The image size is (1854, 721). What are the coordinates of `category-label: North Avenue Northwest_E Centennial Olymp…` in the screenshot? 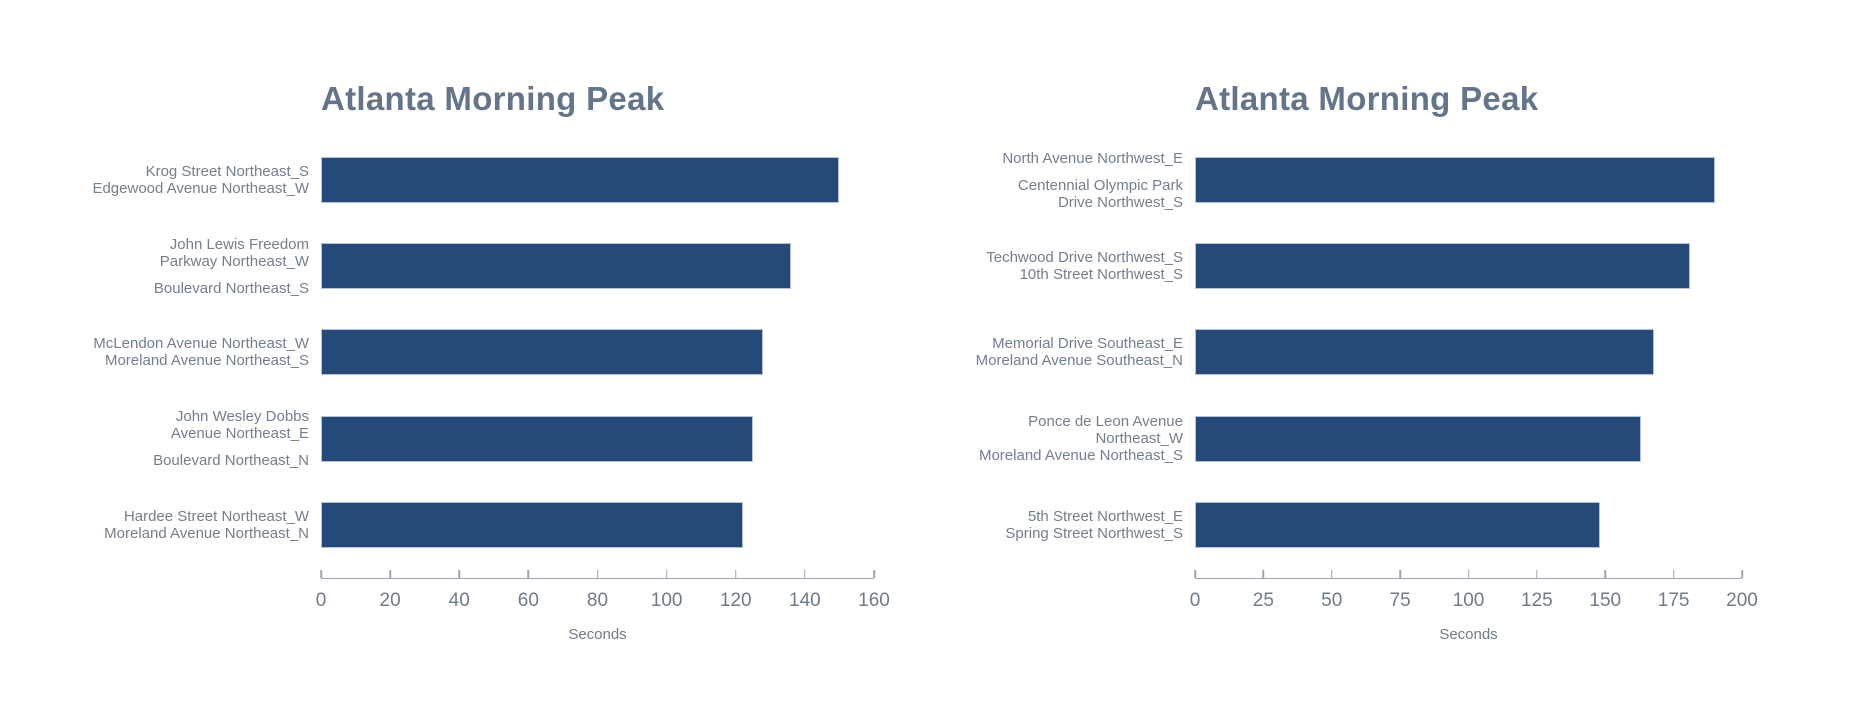 It's located at (1067, 180).